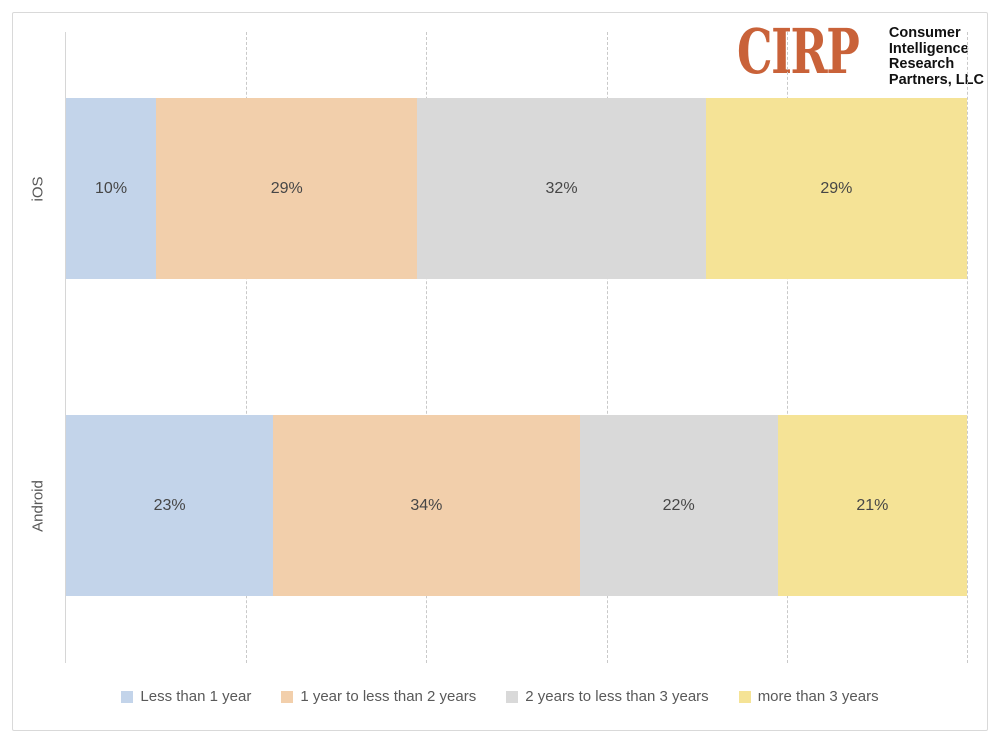  Describe the element at coordinates (936, 79) in the screenshot. I see `logo-name-line: Partners, LLC` at that location.